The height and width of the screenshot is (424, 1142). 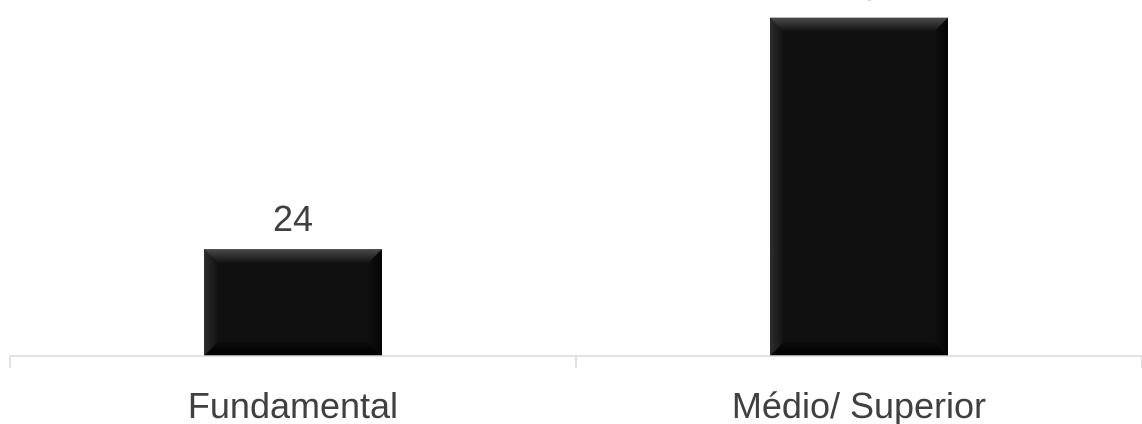 I want to click on bar-fundamental, so click(x=293, y=302).